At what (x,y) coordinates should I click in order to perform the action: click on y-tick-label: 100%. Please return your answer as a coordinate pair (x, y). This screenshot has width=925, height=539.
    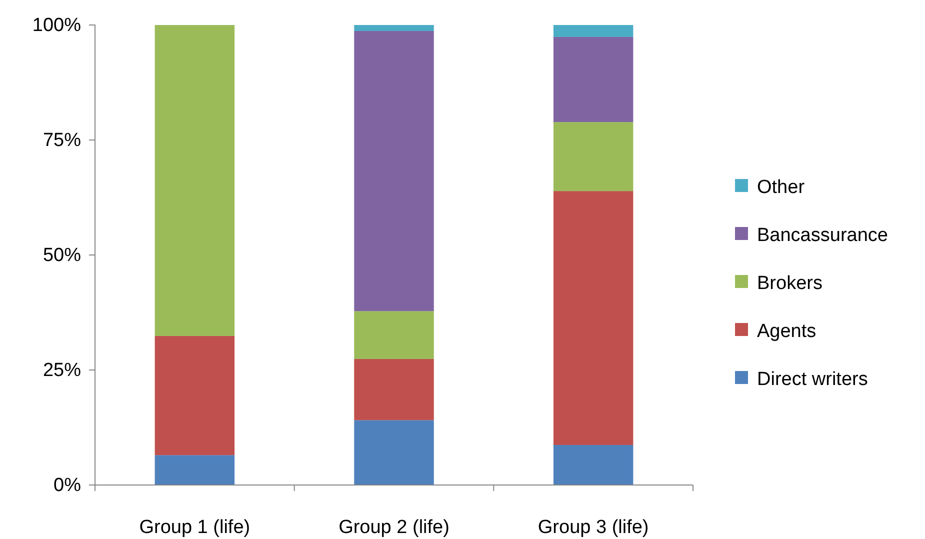
    Looking at the image, I should click on (57, 25).